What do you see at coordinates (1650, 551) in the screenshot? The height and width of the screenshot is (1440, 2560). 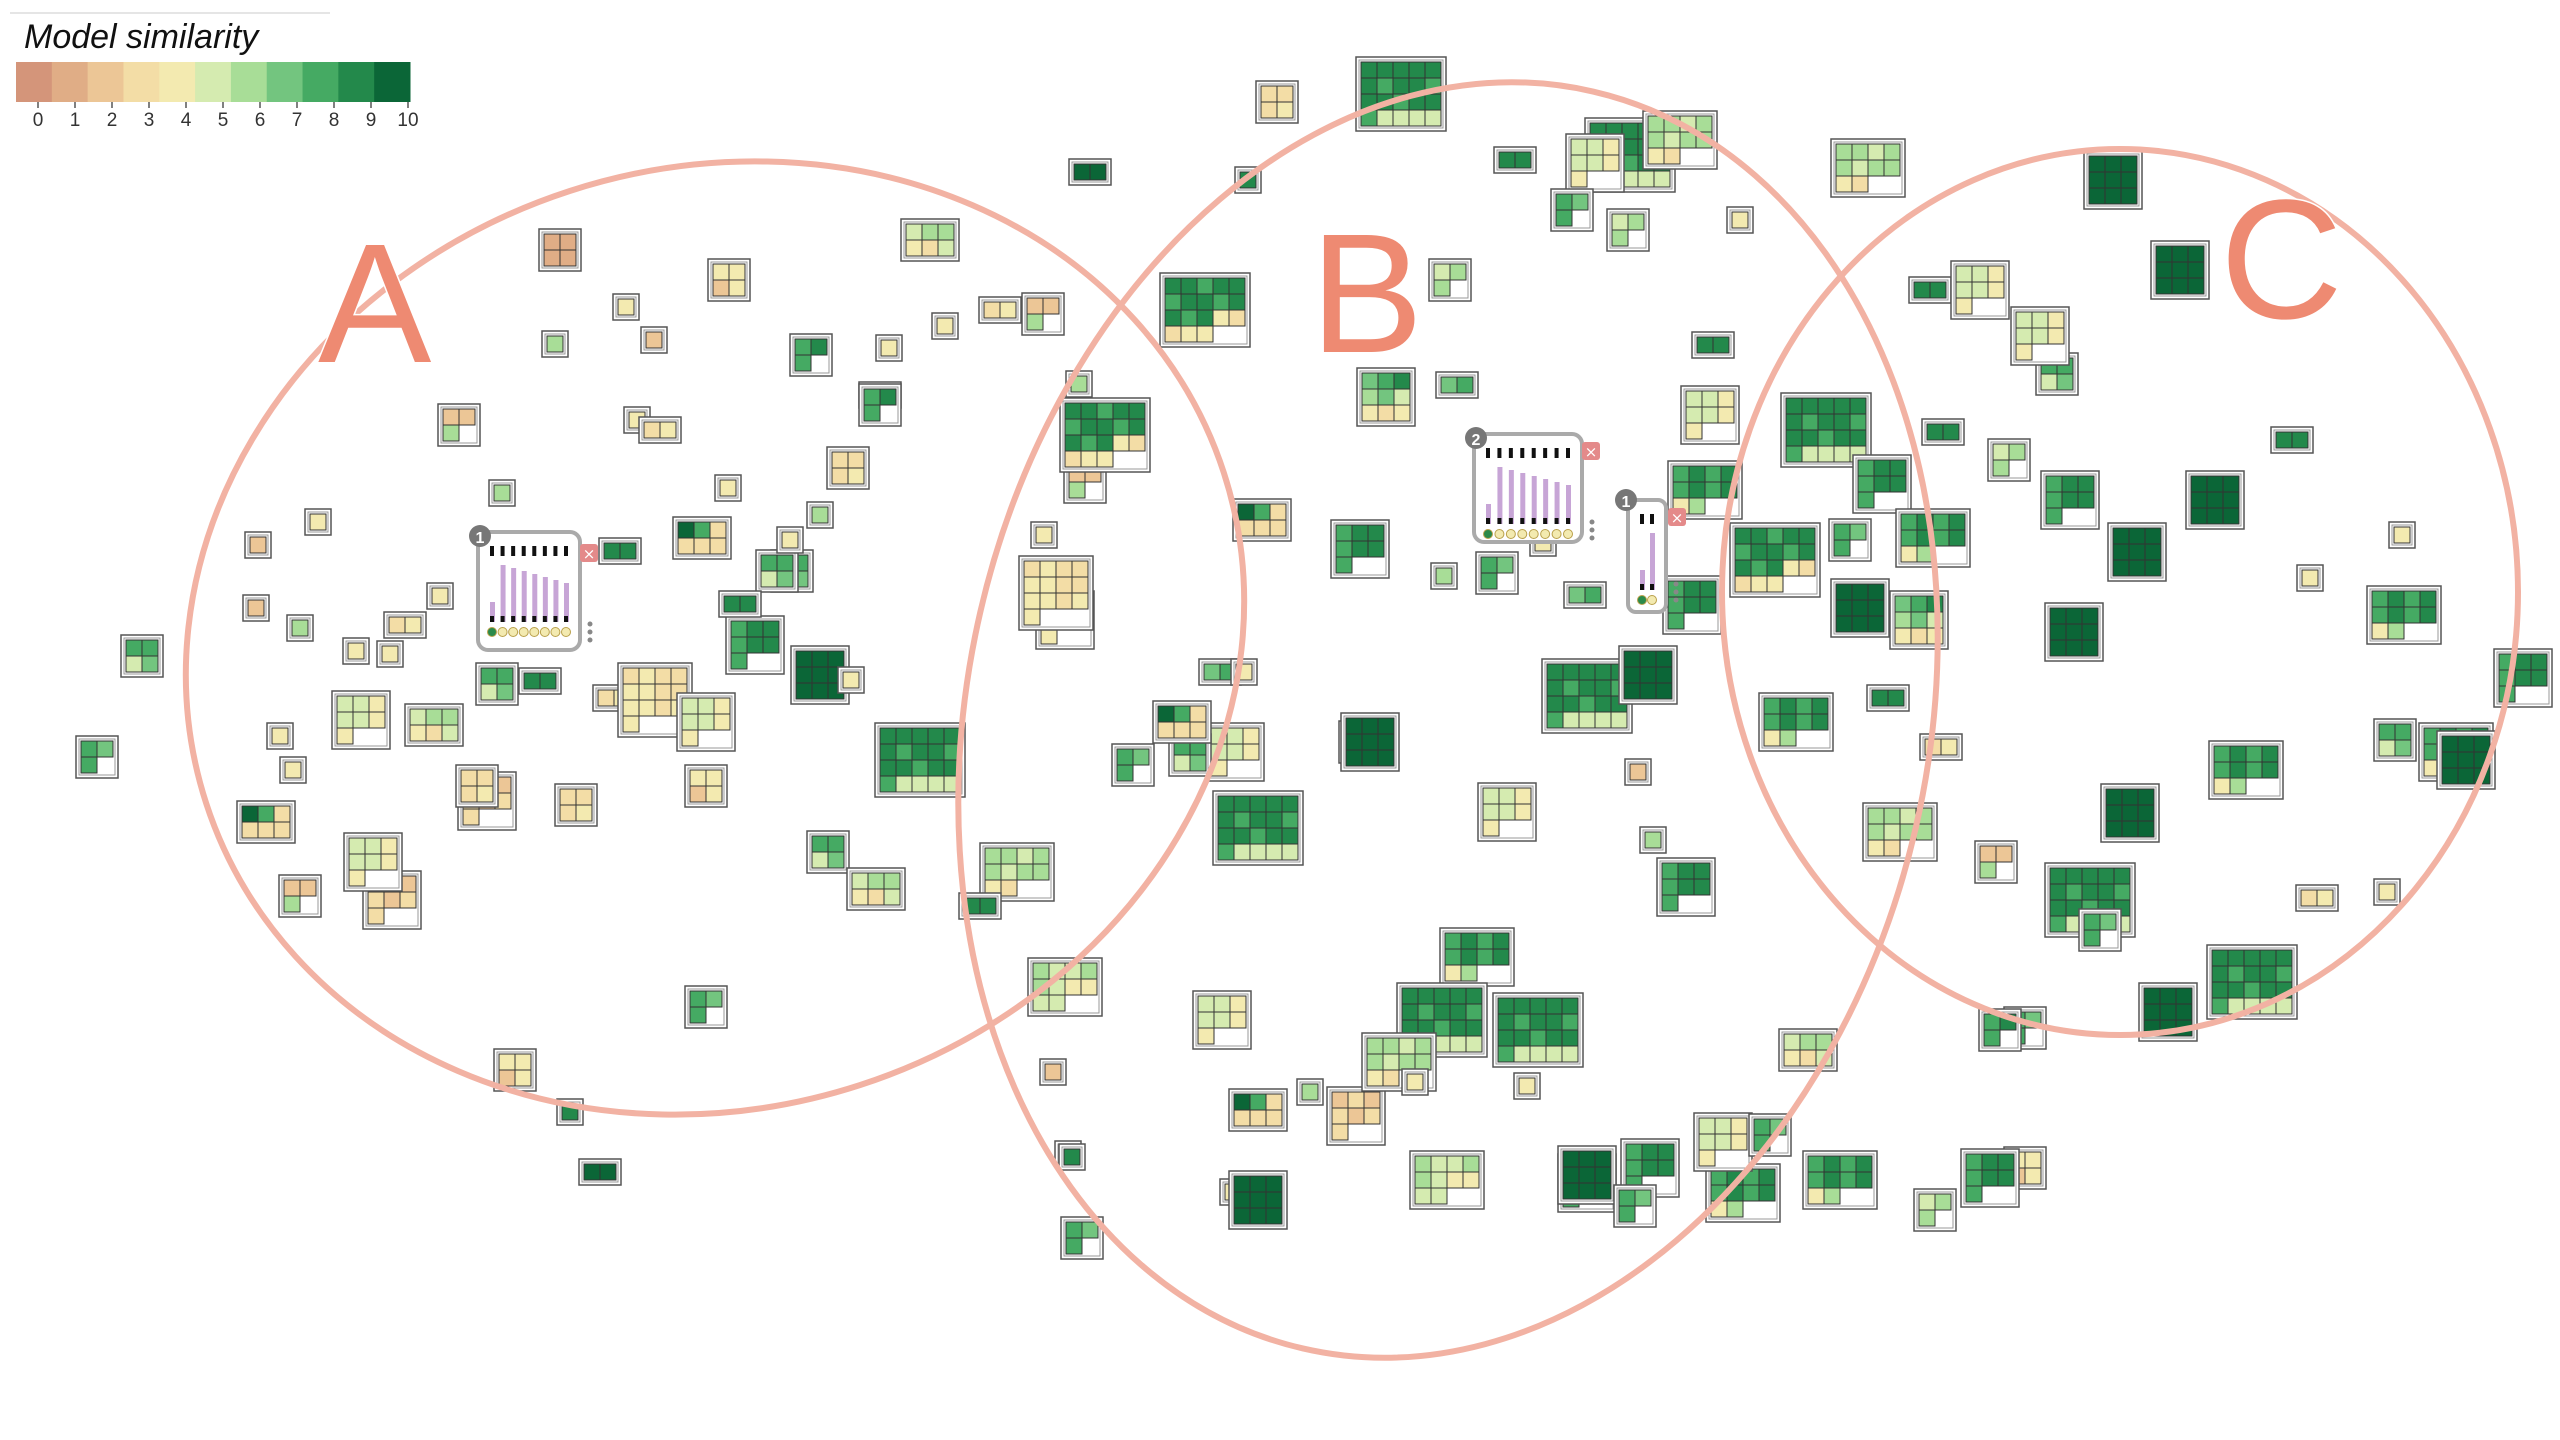 I see `selected-node-c: 1 ×` at bounding box center [1650, 551].